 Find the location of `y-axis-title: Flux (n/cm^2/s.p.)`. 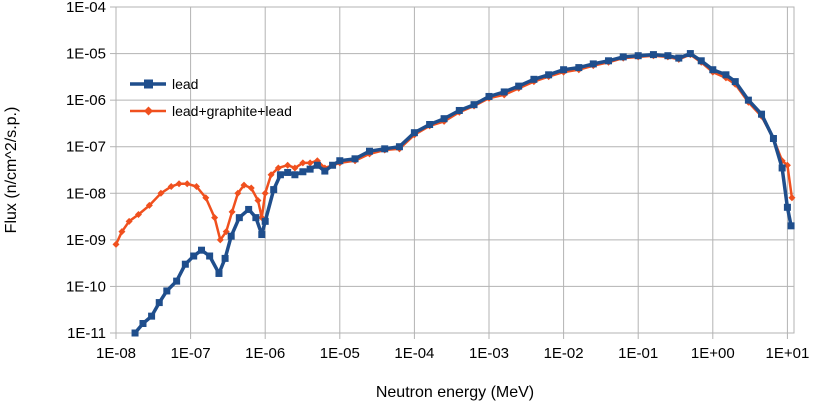

y-axis-title: Flux (n/cm^2/s.p.) is located at coordinates (11, 170).